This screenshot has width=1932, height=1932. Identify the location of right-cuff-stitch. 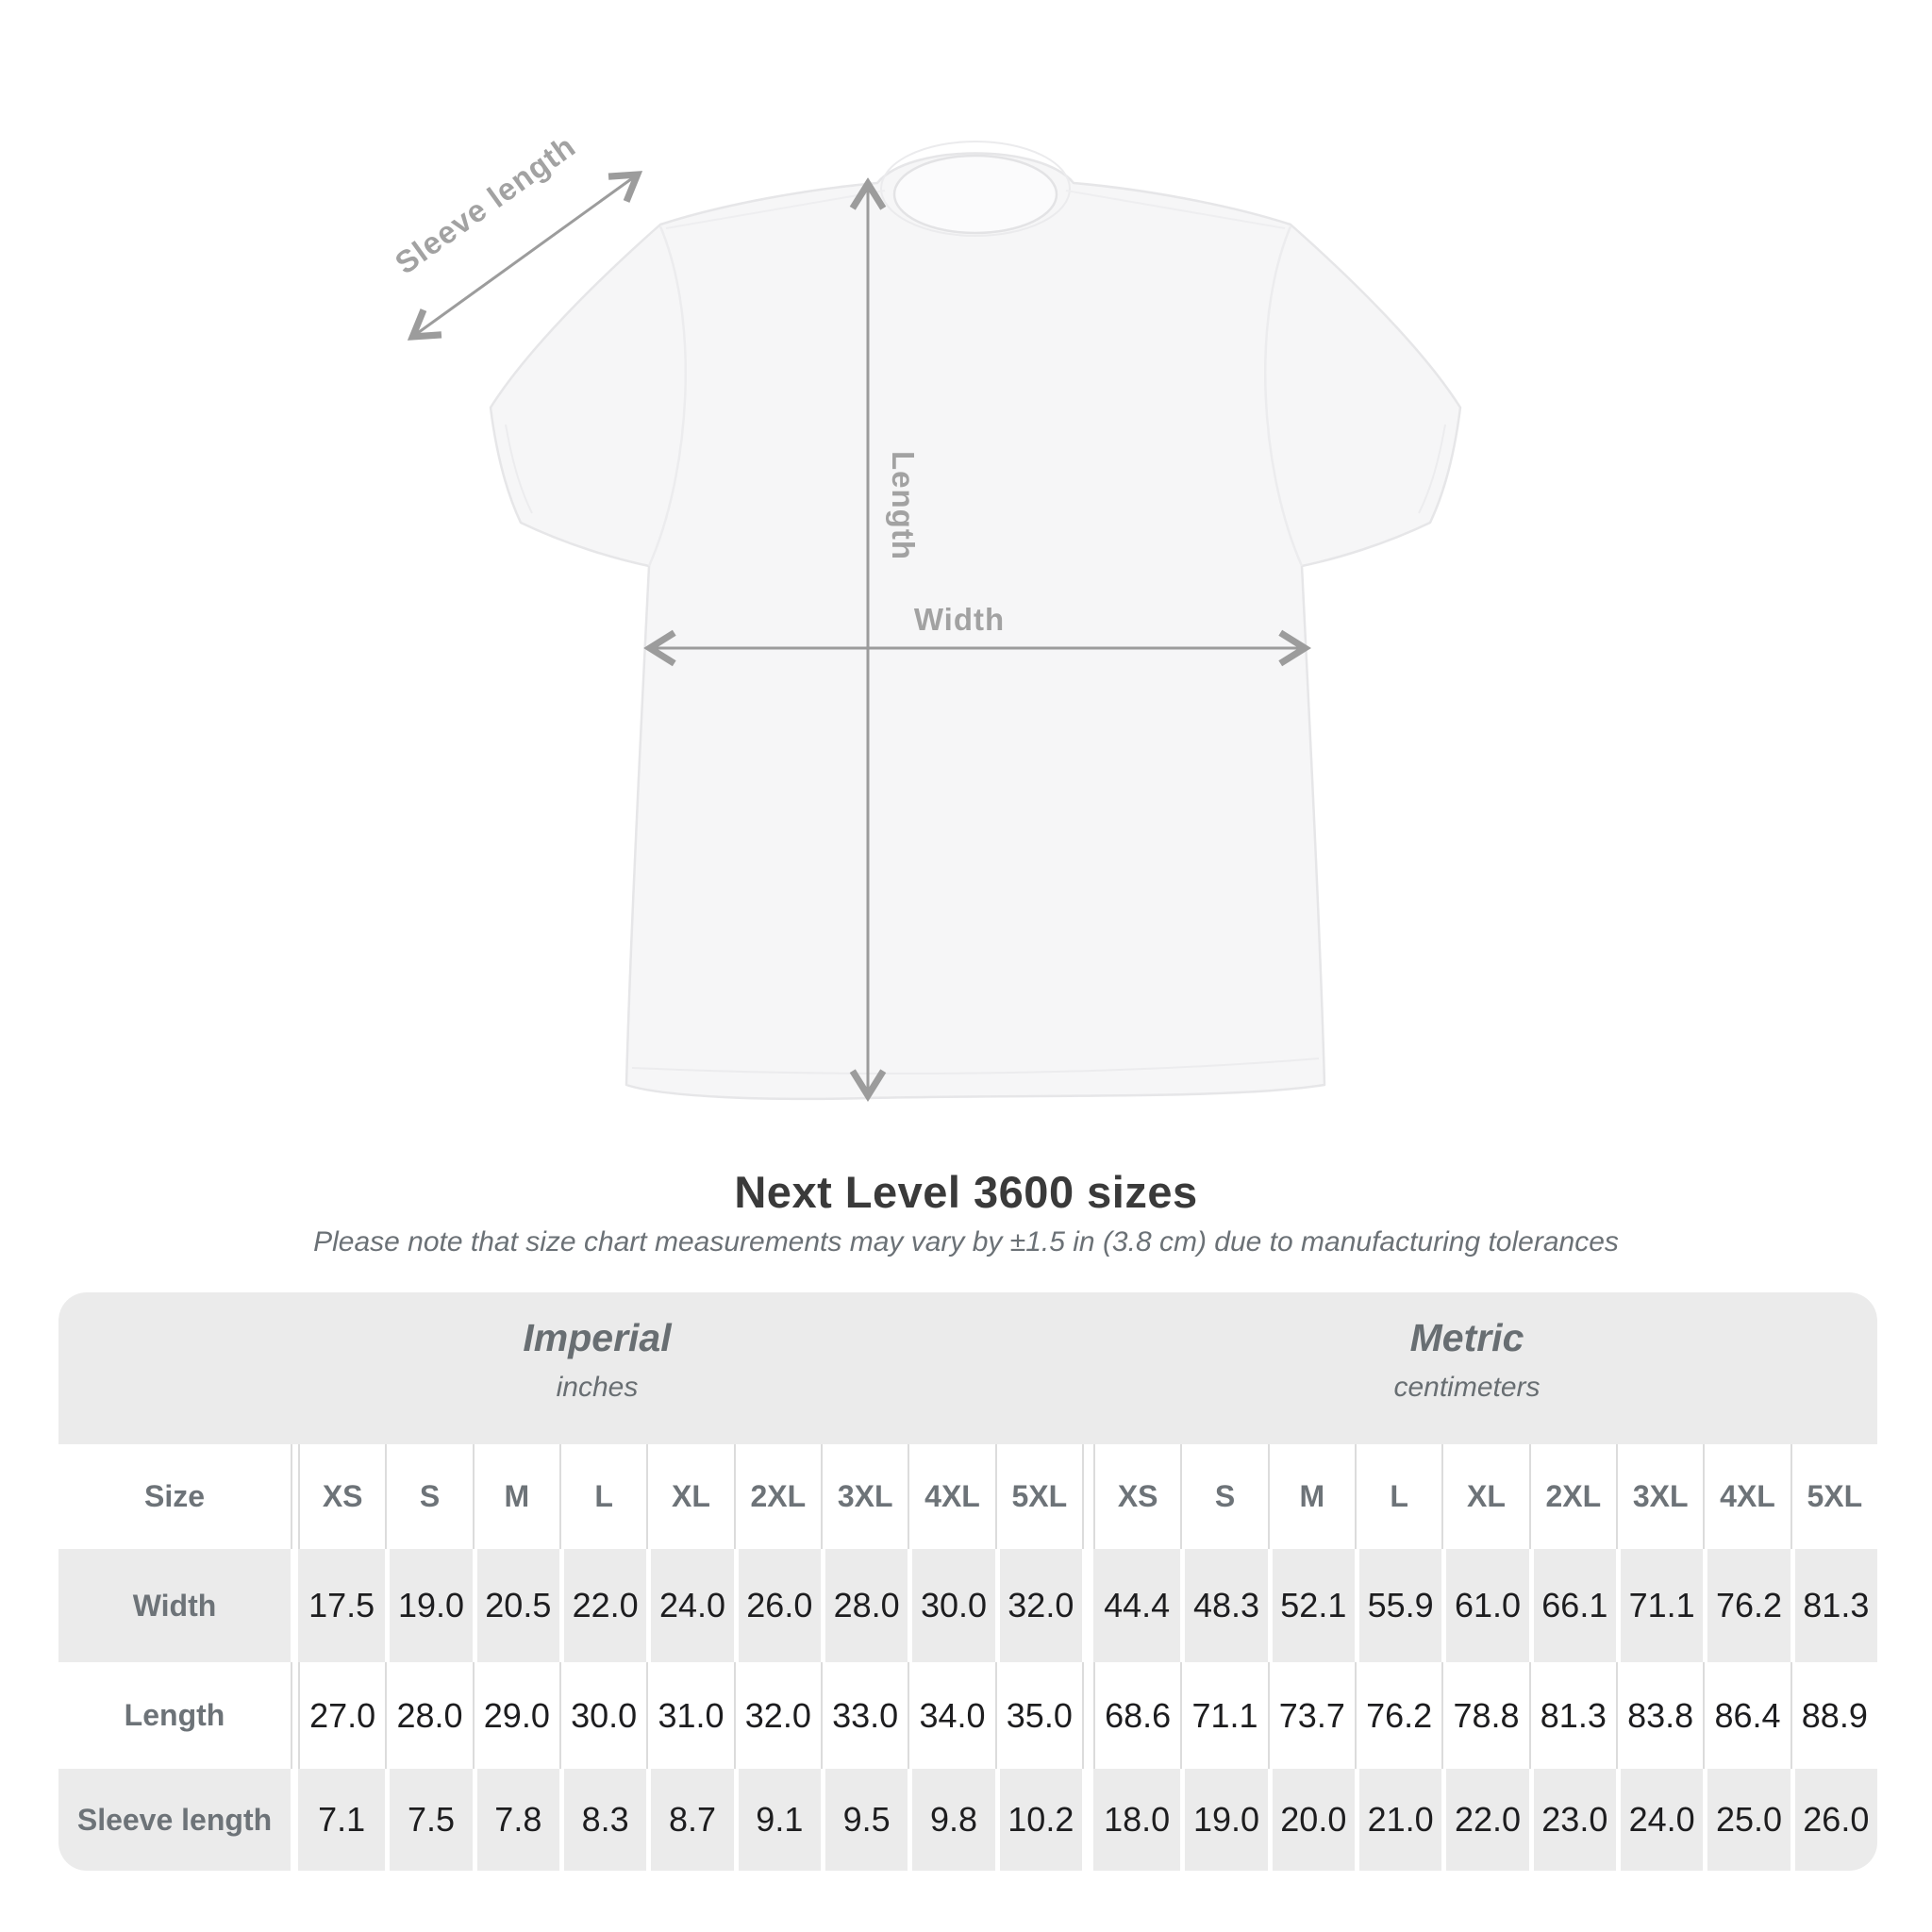
(1432, 469).